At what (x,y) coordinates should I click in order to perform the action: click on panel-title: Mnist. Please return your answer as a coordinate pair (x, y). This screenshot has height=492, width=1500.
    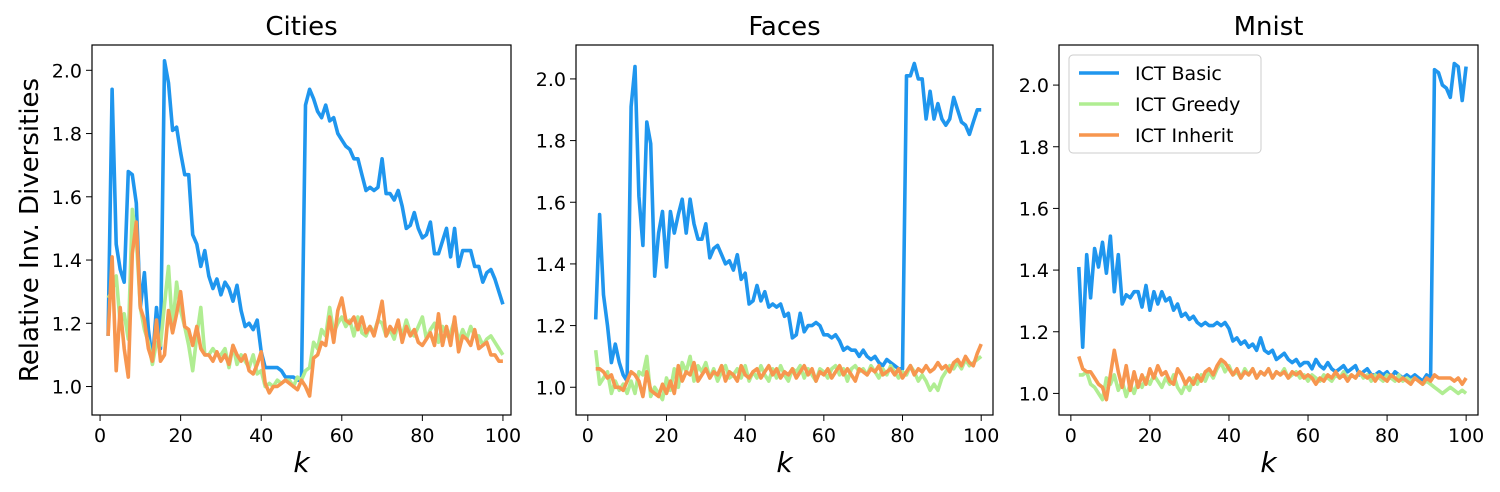
    Looking at the image, I should click on (1269, 27).